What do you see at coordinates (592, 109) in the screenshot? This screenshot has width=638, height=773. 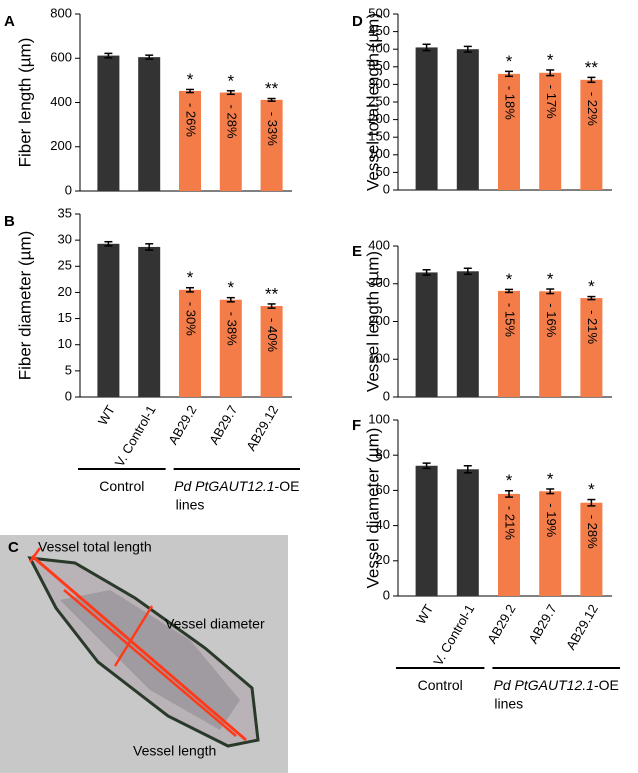 I see `change-label: - 22%` at bounding box center [592, 109].